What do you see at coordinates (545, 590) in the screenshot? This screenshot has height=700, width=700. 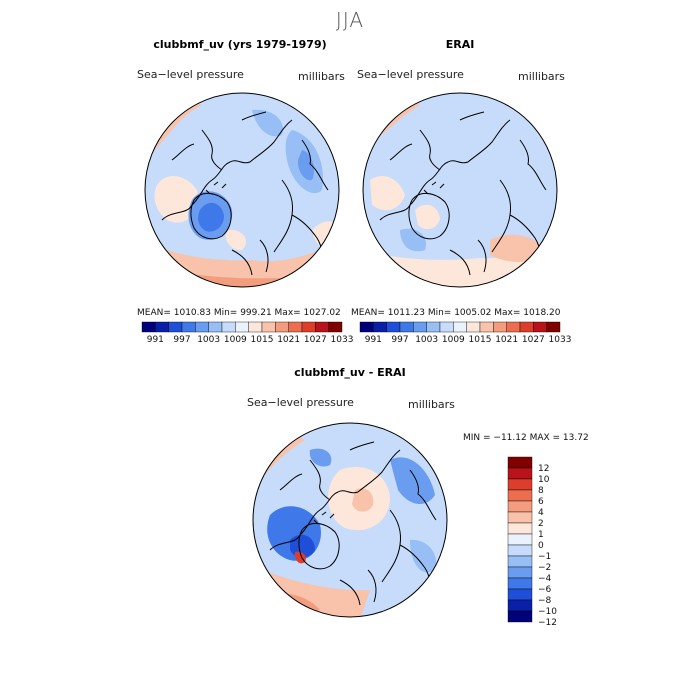 I see `colorbar-tick-label: −6` at bounding box center [545, 590].